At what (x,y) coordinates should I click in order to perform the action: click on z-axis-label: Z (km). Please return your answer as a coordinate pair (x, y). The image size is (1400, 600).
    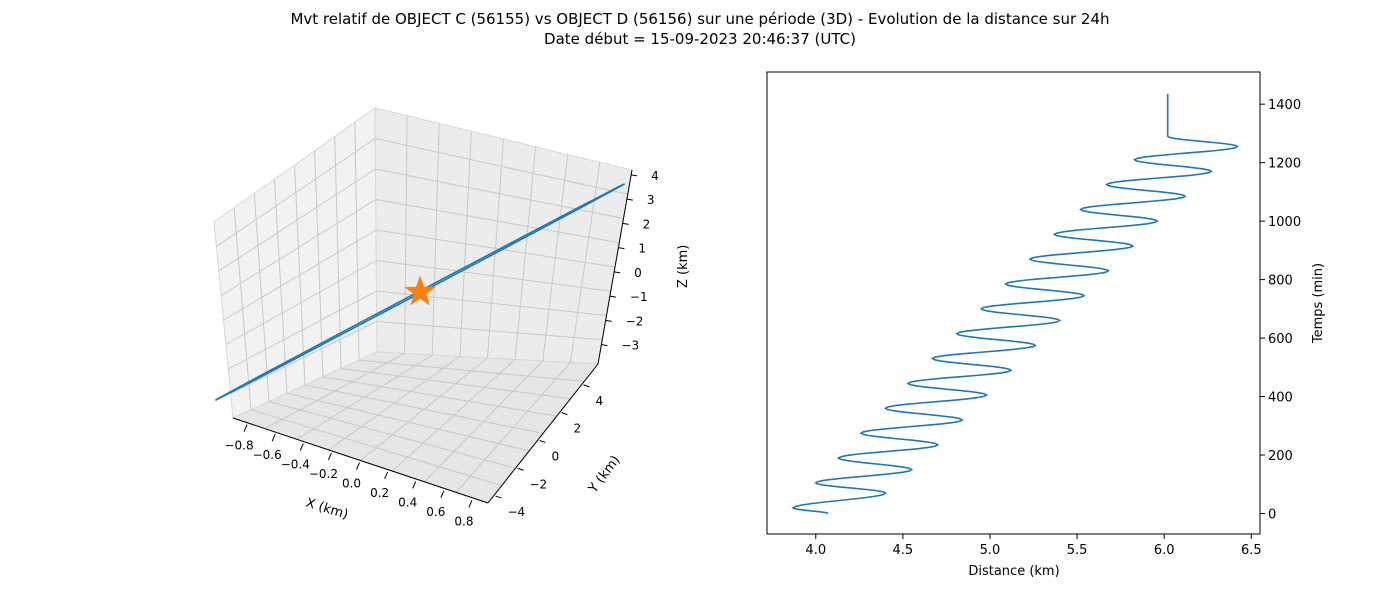
    Looking at the image, I should click on (683, 266).